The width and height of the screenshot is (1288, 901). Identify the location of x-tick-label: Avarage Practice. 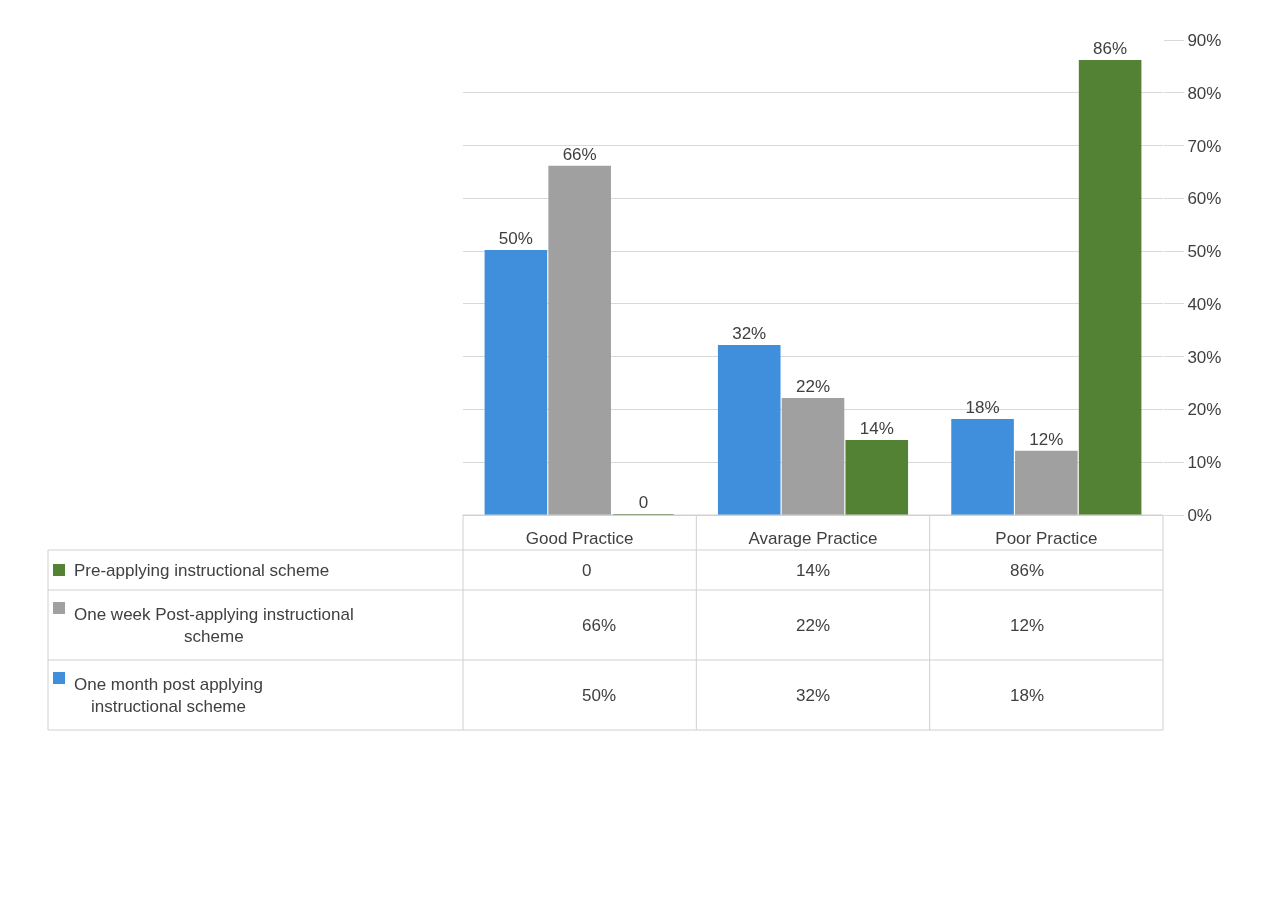
(813, 539).